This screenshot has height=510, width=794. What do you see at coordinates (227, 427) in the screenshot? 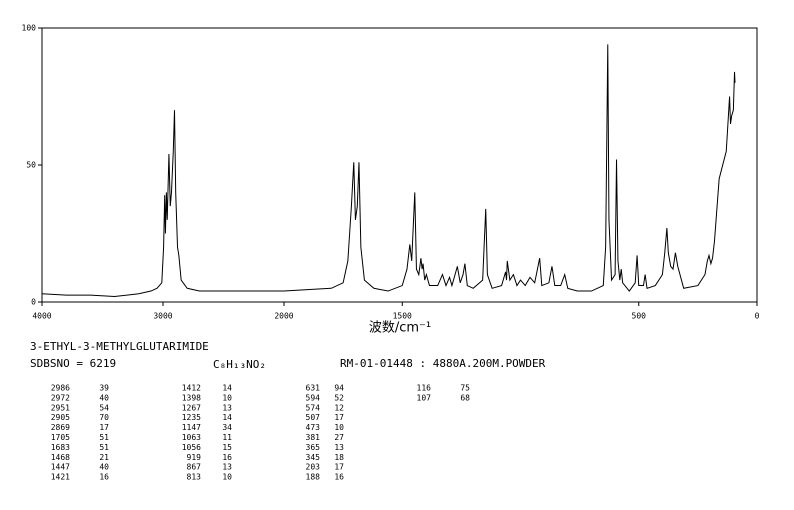
I see `peak-intensity: 34` at bounding box center [227, 427].